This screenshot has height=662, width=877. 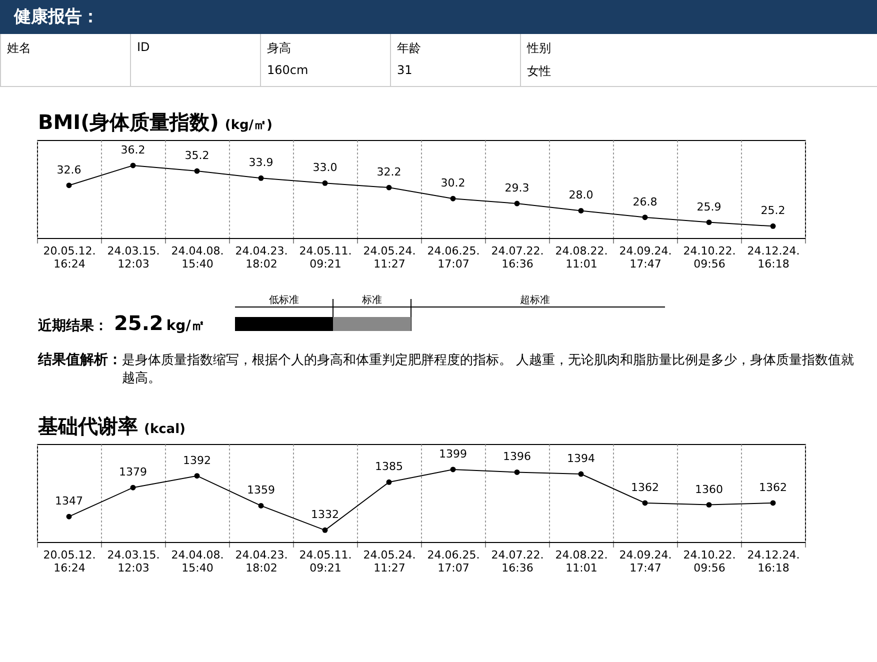 I want to click on data-label: 1347, so click(x=69, y=501).